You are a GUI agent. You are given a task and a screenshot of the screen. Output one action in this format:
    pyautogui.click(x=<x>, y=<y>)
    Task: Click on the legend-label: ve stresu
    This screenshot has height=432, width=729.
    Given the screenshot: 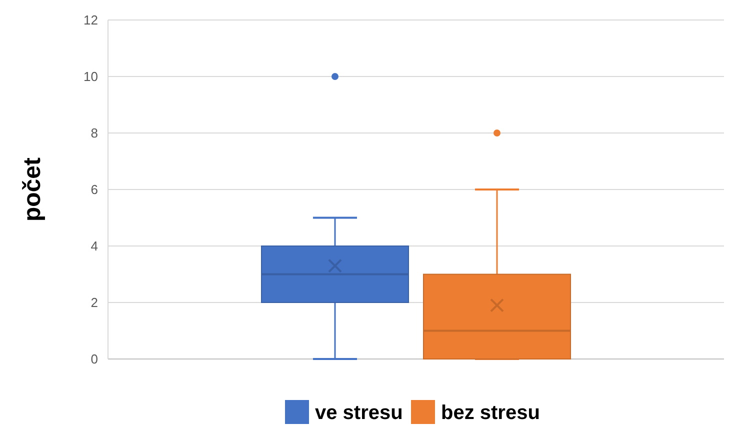 What is the action you would take?
    pyautogui.click(x=359, y=413)
    